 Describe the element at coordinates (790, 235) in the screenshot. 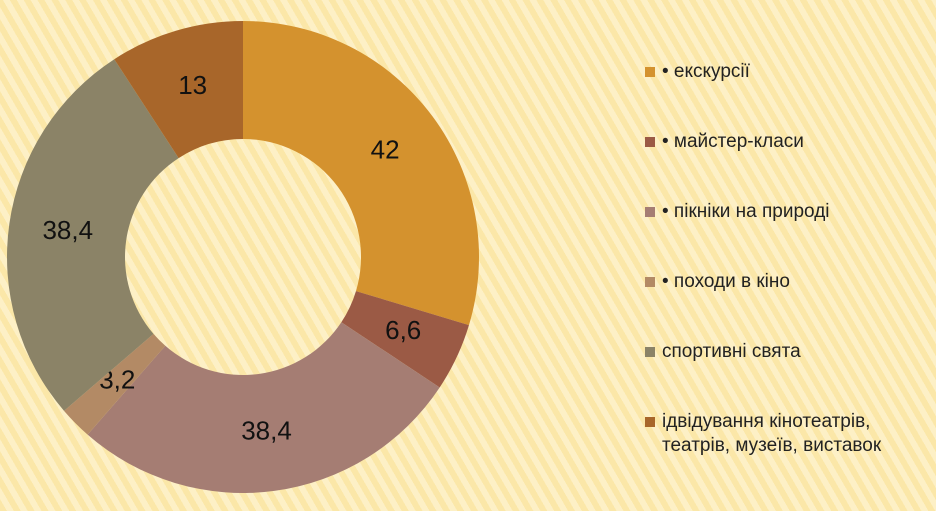

I see `legend-item: • пікніки на природі` at that location.